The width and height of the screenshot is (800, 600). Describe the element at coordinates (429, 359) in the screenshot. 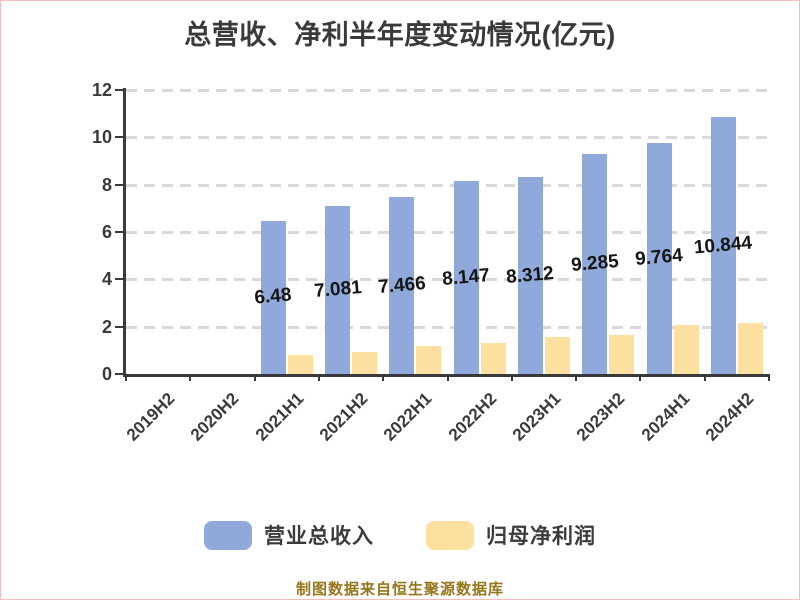

I see `bar-profit-2022H1` at that location.